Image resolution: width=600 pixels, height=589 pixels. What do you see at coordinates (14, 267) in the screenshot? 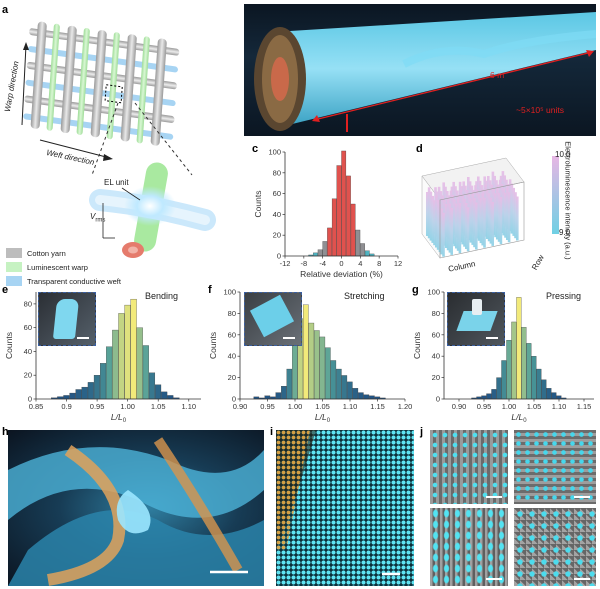
I see `legend-swatch` at bounding box center [14, 267].